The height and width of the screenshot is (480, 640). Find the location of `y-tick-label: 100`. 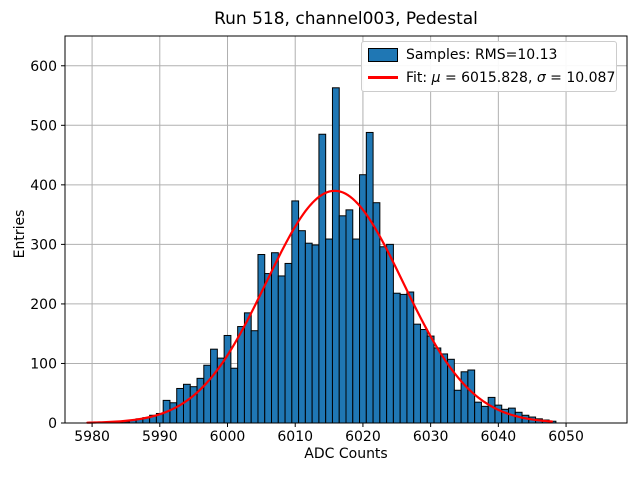

y-tick-label: 100 is located at coordinates (43, 364).